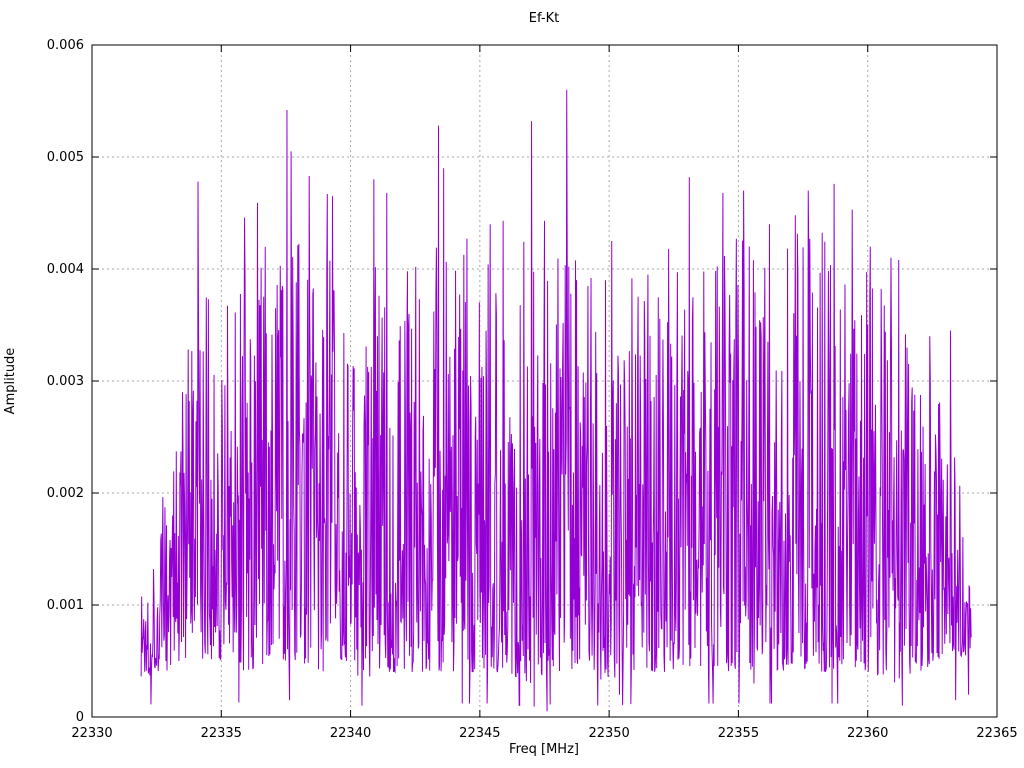 This screenshot has height=768, width=1024. I want to click on x-tick-label: 22330, so click(91, 733).